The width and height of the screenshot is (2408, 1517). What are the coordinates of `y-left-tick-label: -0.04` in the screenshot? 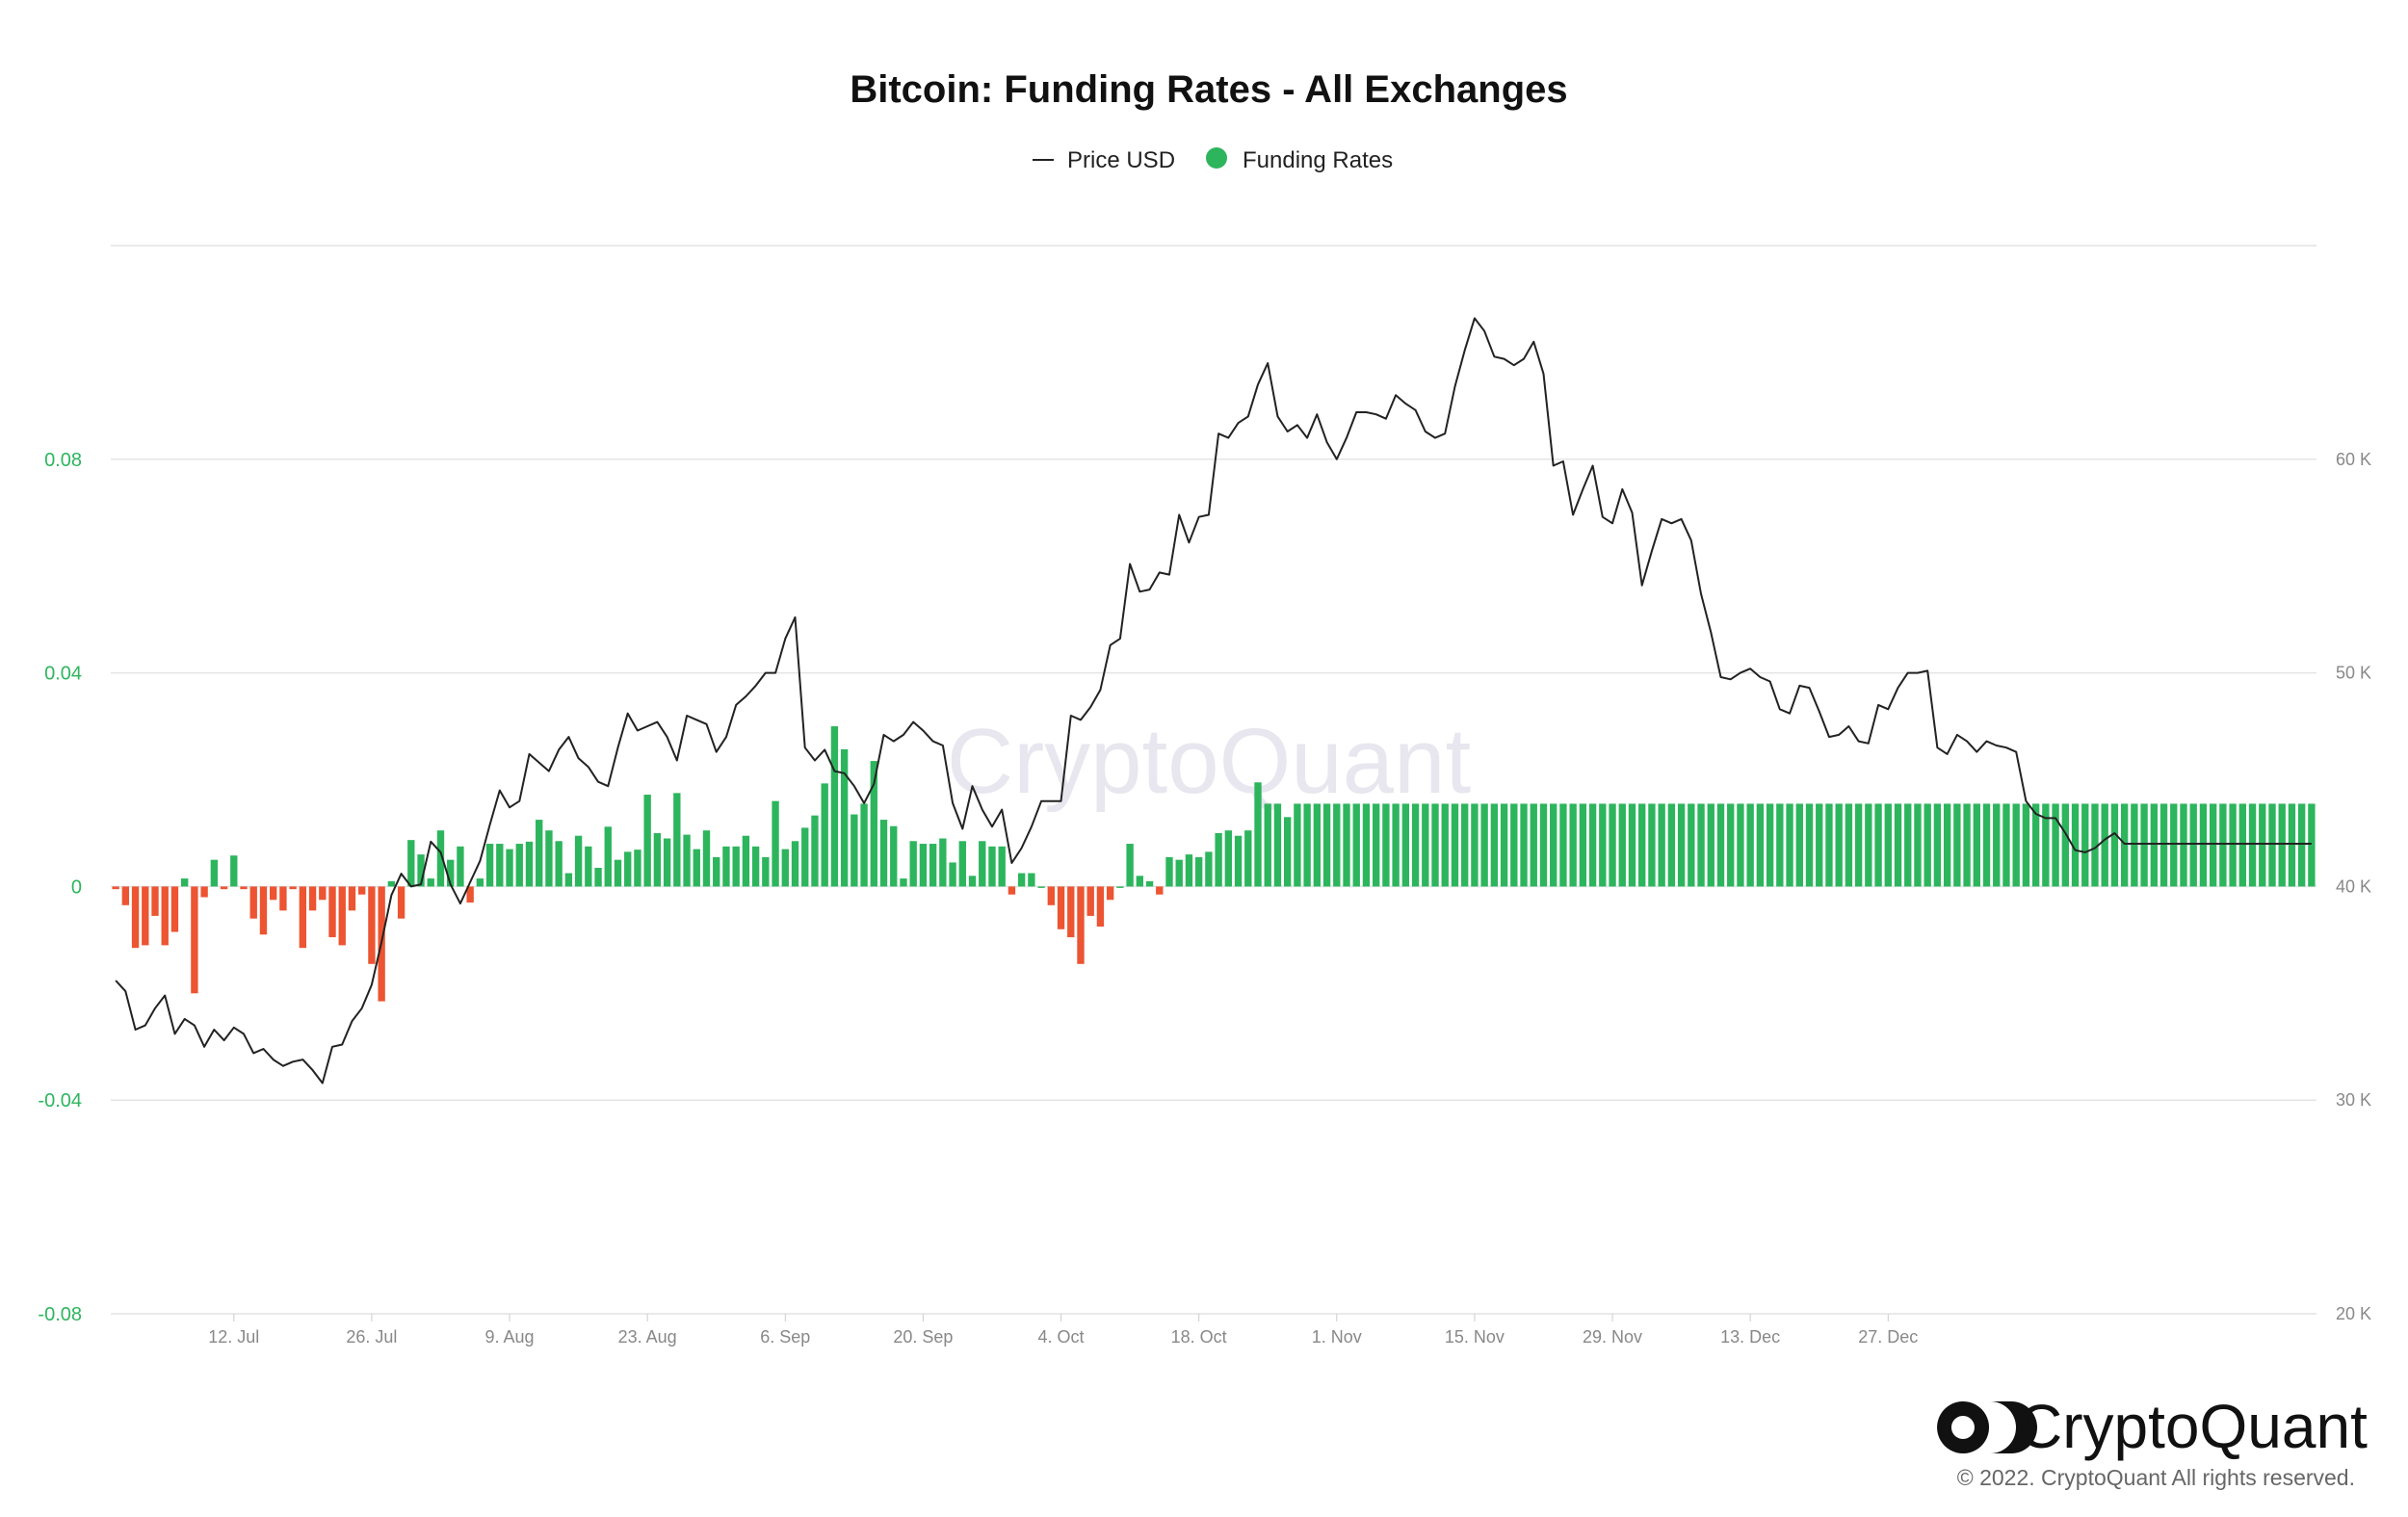 It's located at (60, 1101).